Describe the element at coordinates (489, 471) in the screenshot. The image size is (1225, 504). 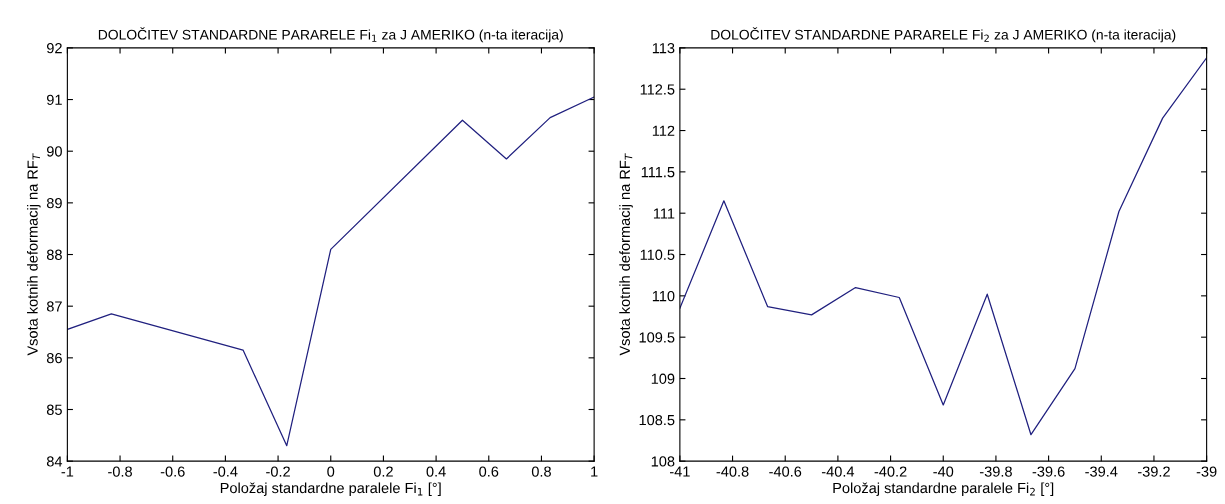
I see `x-tick-label: 0.6` at that location.